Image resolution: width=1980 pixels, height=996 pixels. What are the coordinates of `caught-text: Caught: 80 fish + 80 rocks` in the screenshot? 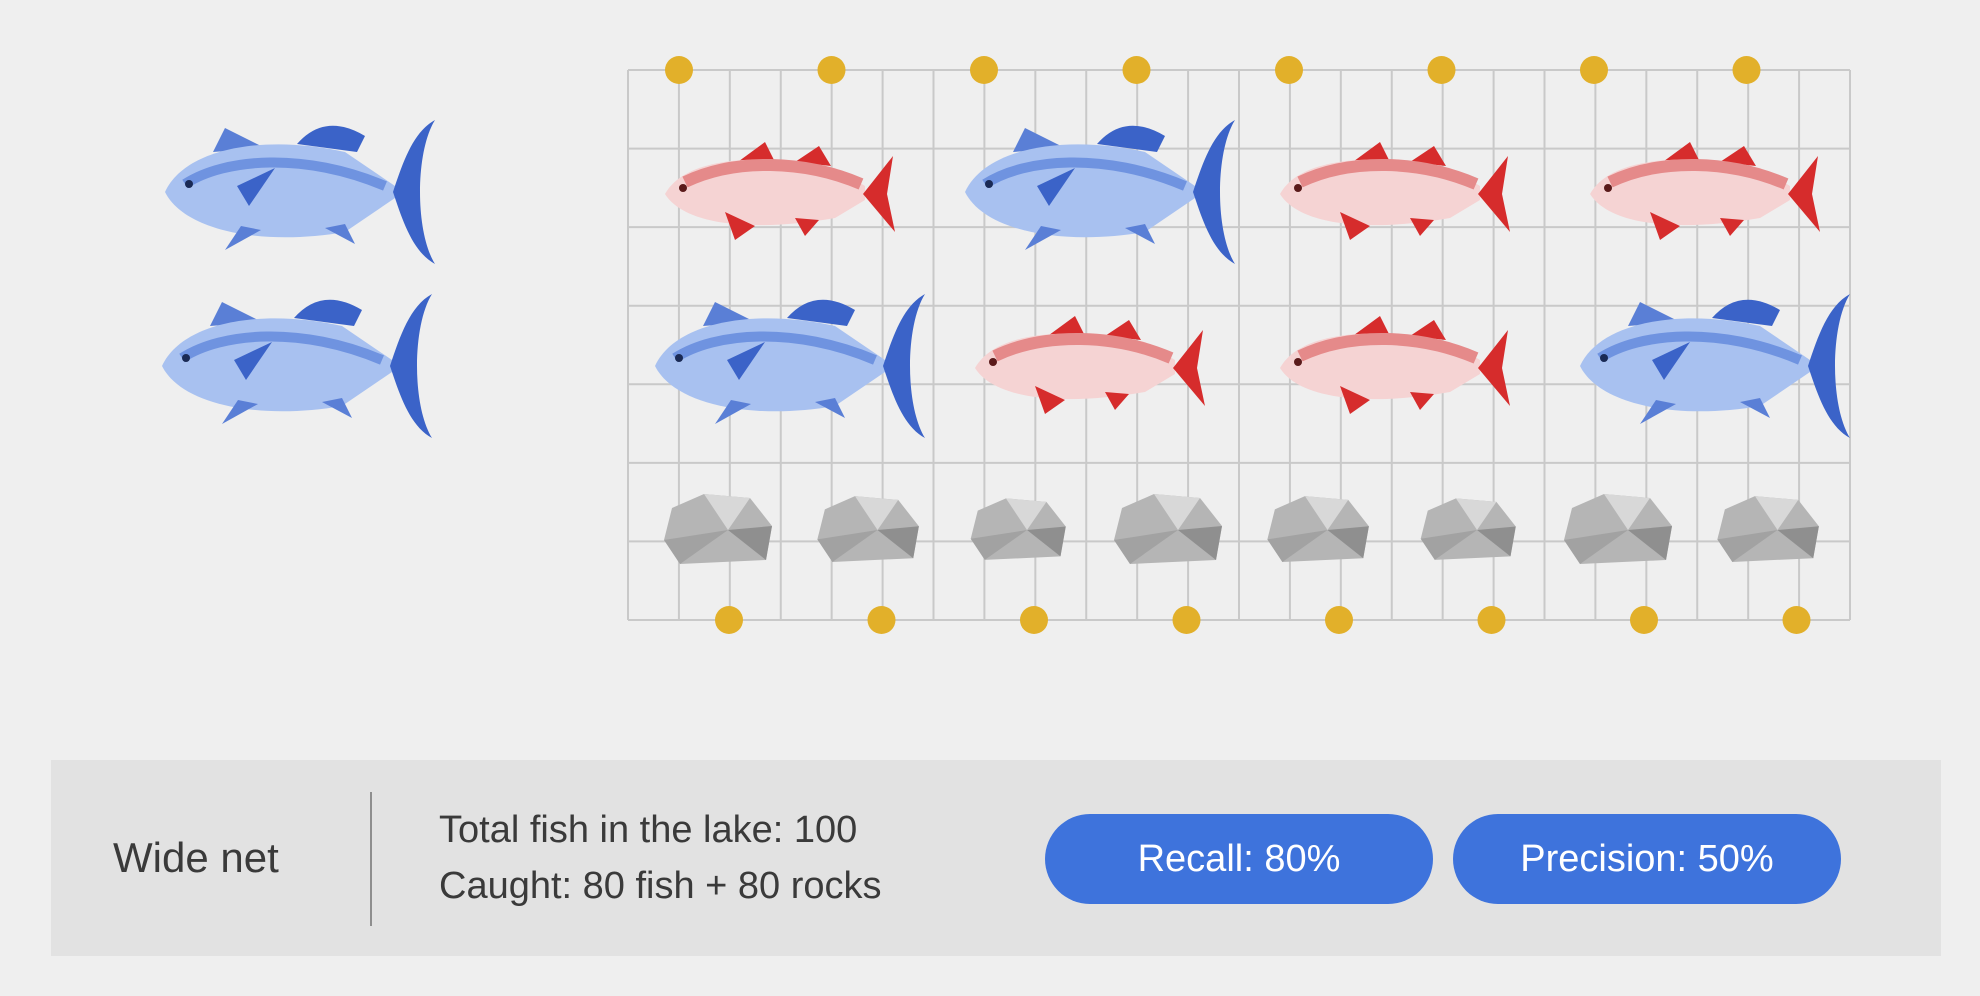 It's located at (660, 886).